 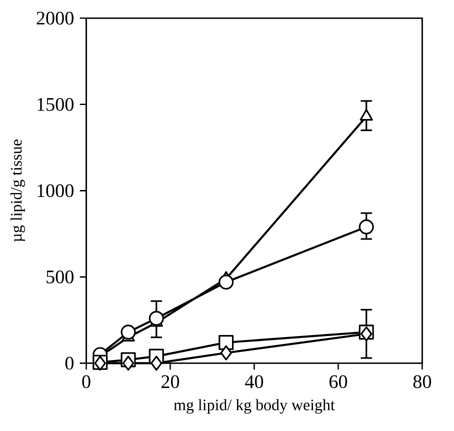 What do you see at coordinates (86, 381) in the screenshot?
I see `x-tick-label: 0` at bounding box center [86, 381].